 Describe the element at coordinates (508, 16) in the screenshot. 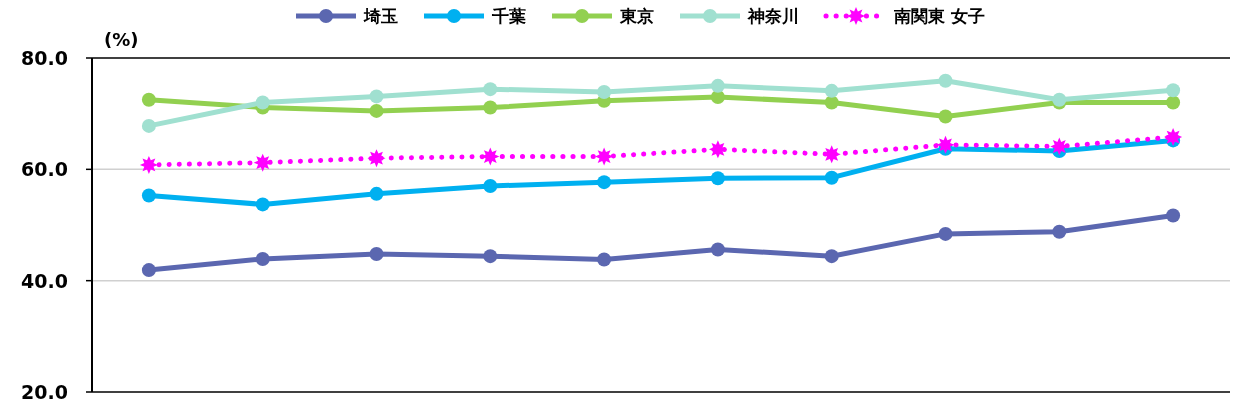

I see `legend-label: 千葉` at that location.